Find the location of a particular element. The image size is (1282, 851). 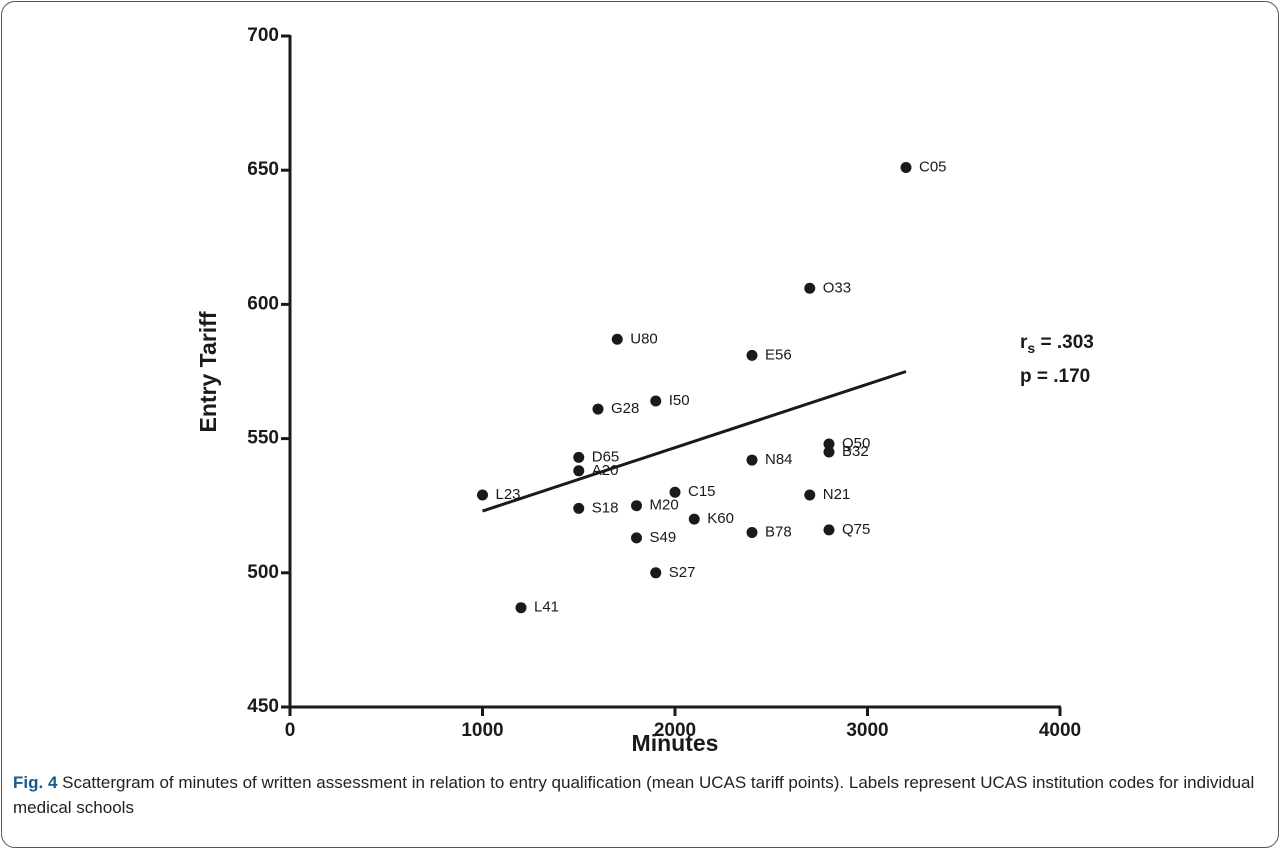

y-tick-label: 450 is located at coordinates (263, 706).